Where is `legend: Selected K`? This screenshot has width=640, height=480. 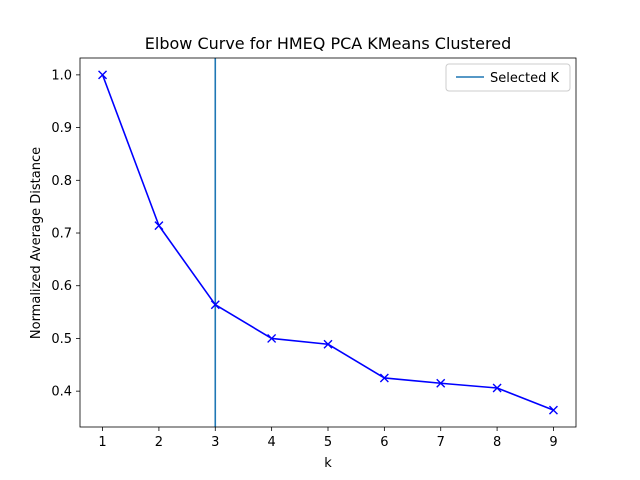
legend: Selected K is located at coordinates (508, 77).